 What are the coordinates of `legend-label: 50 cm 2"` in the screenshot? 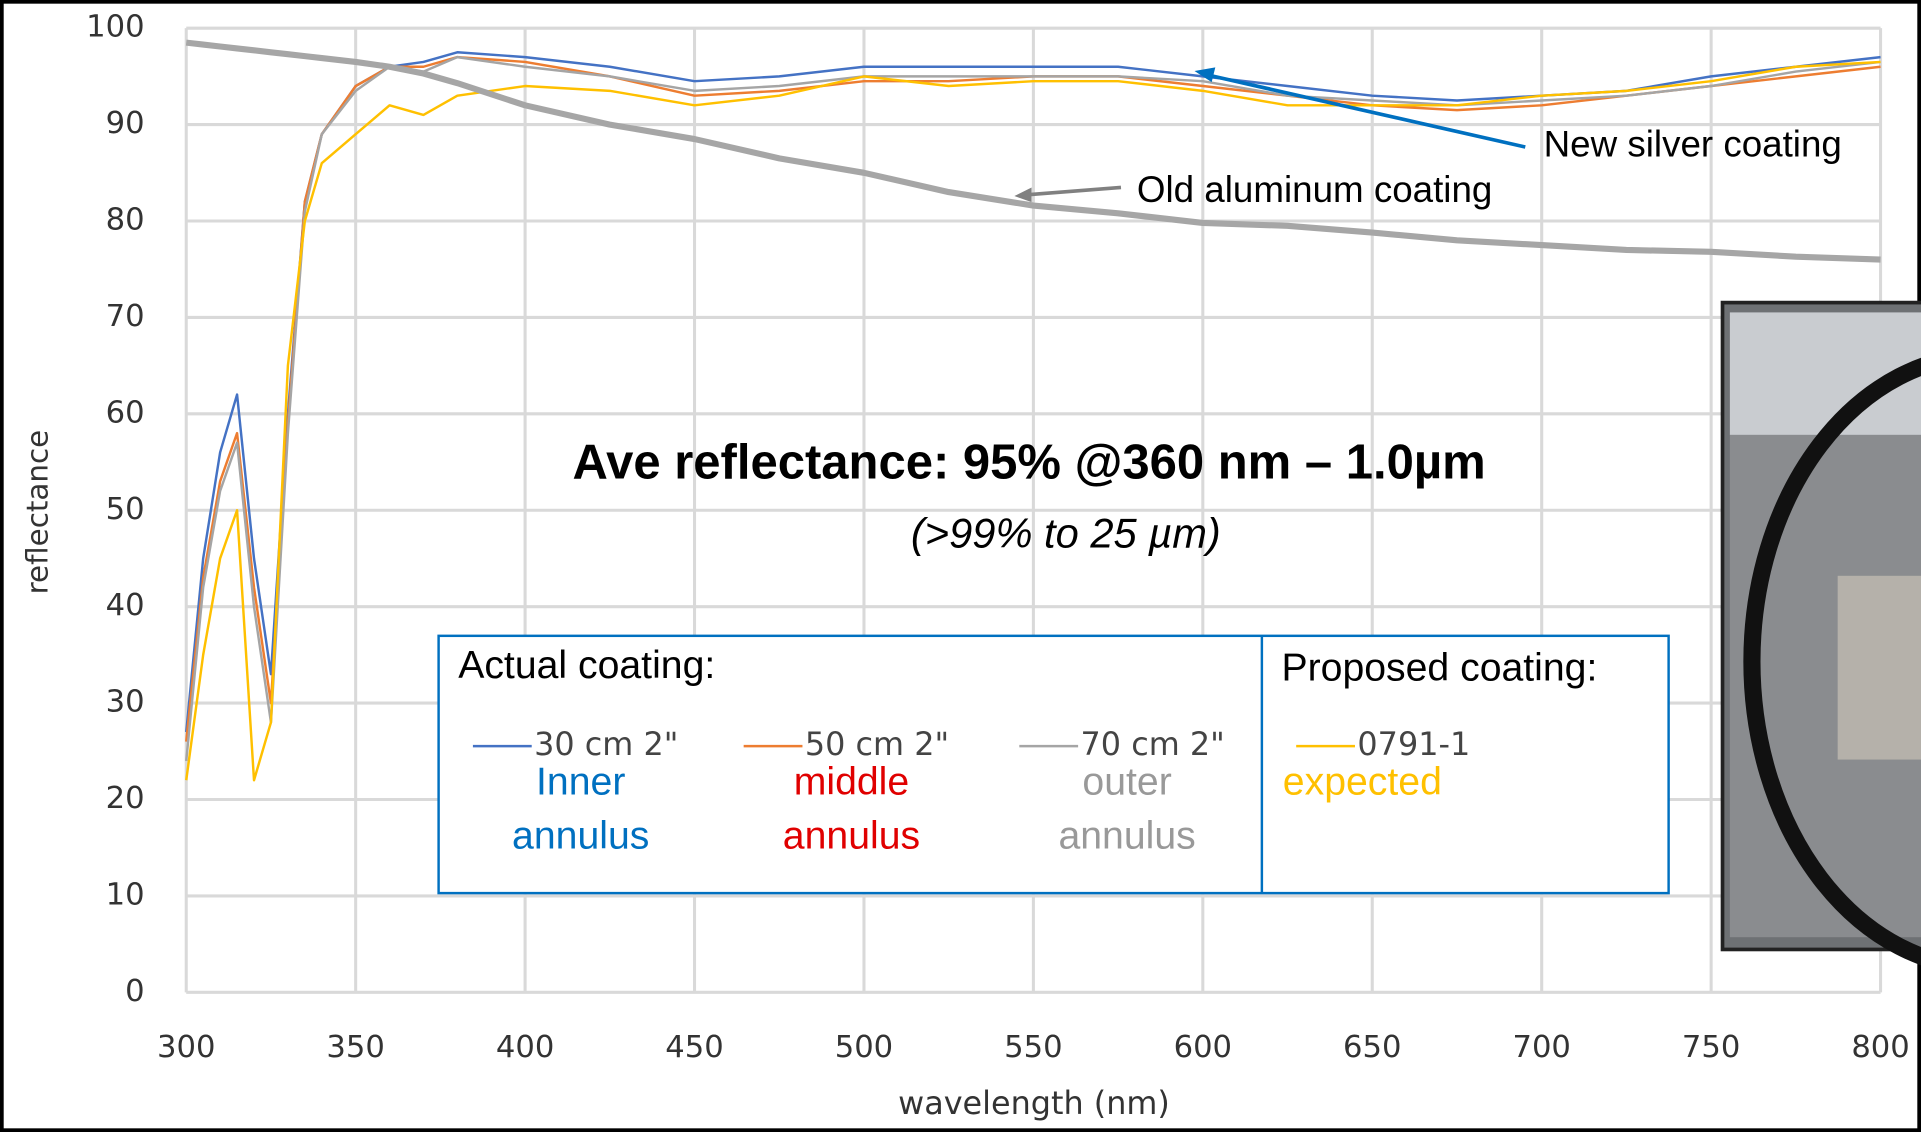 It's located at (877, 744).